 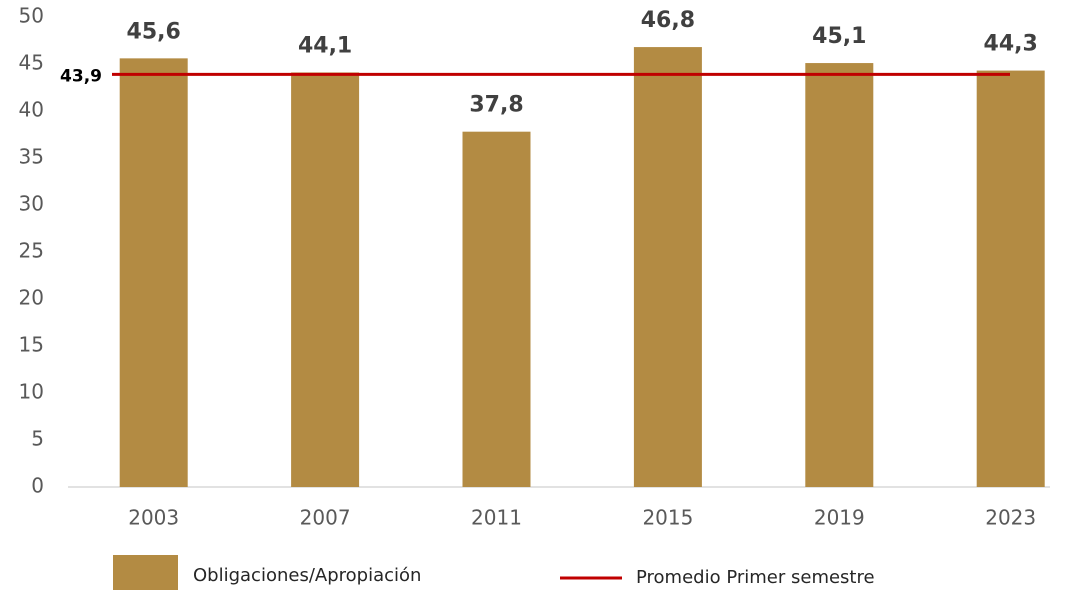 I want to click on legend-label: Promedio Primer semestre, so click(x=755, y=577).